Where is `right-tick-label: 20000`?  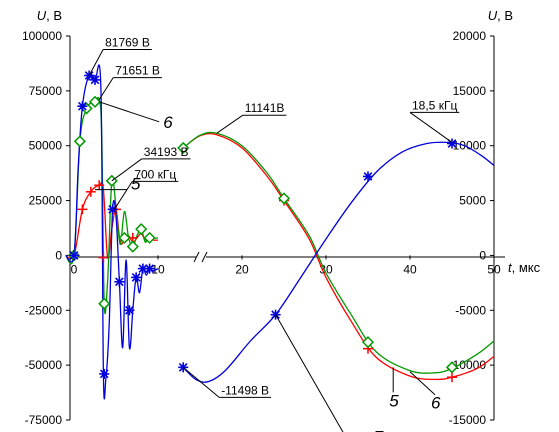 right-tick-label: 20000 is located at coordinates (470, 36).